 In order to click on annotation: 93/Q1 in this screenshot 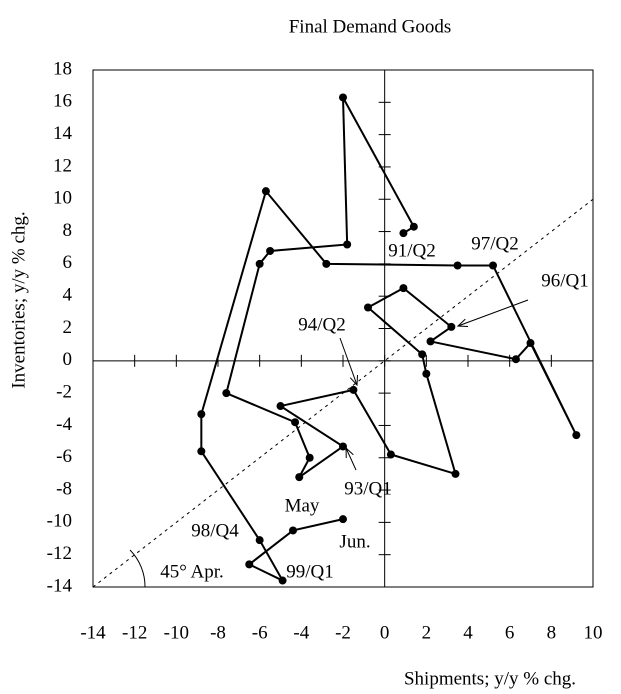, I will do `click(368, 488)`.